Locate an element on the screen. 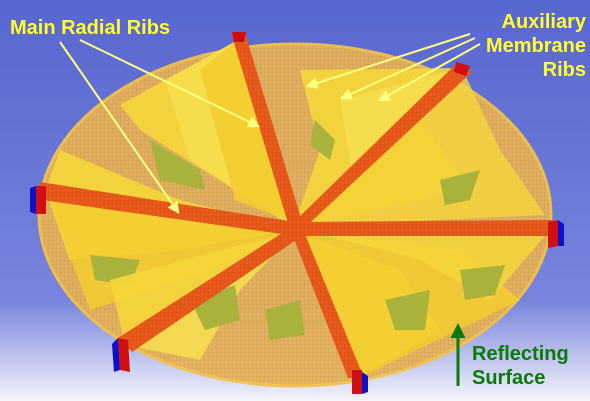 The image size is (590, 401). reflecting-surface-label: Reflecting Surface is located at coordinates (520, 366).